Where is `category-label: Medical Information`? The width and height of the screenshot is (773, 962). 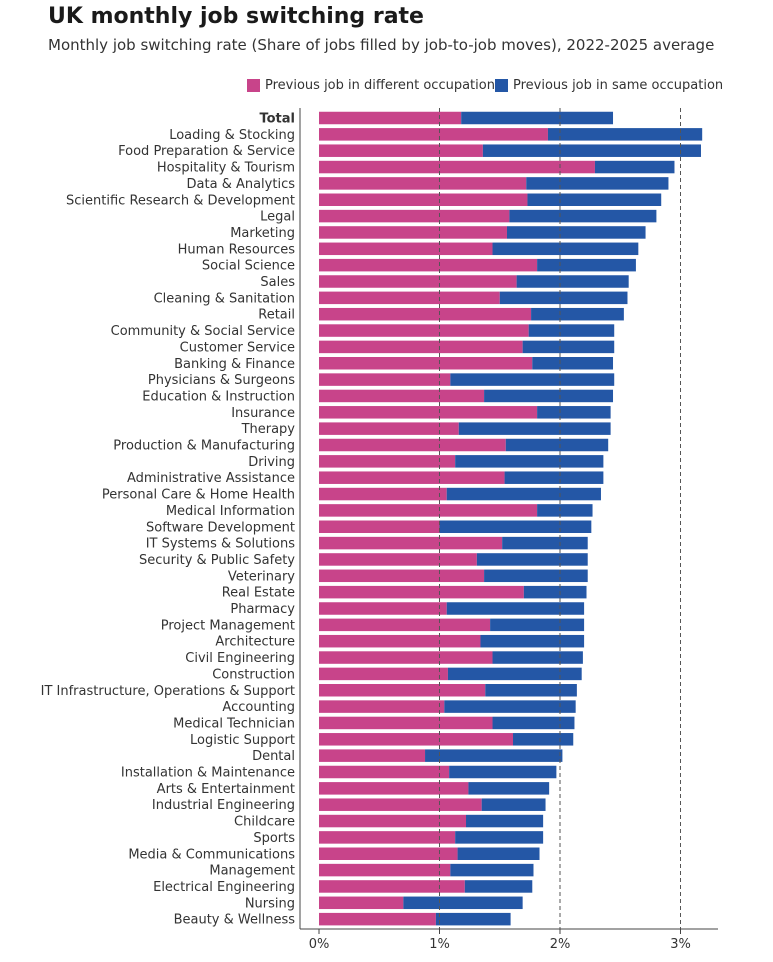 category-label: Medical Information is located at coordinates (230, 511).